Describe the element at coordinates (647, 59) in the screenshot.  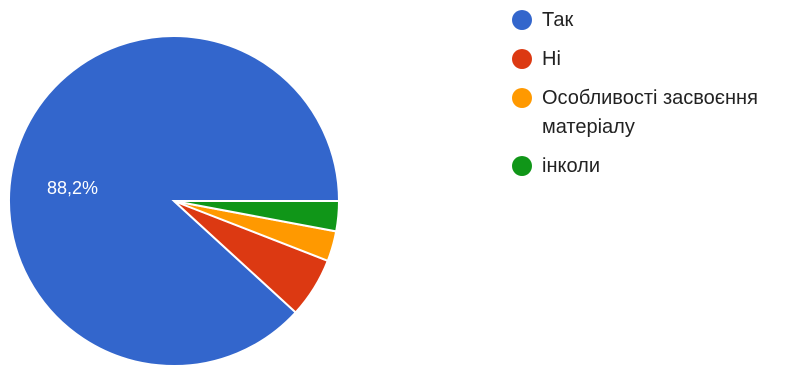
I see `legend-item-1: Ні` at that location.